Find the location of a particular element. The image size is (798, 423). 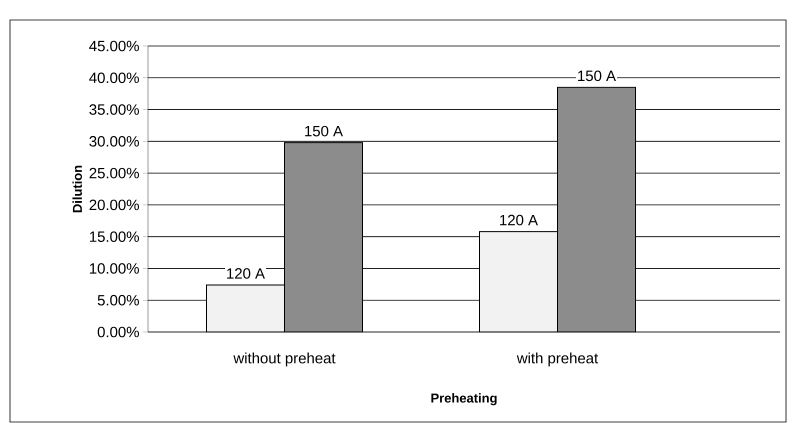

x-axis-title: Preheating is located at coordinates (464, 399).